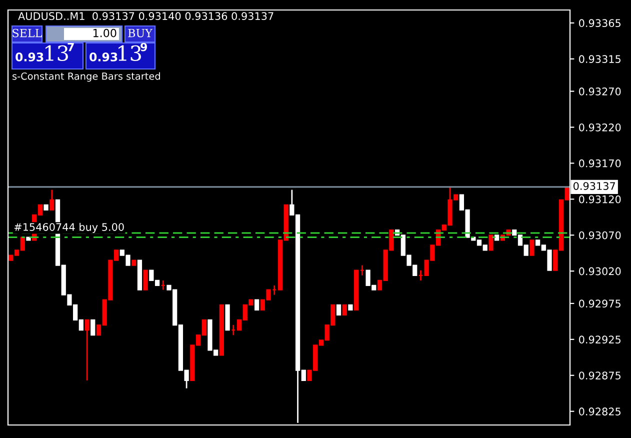 The height and width of the screenshot is (438, 631). I want to click on y-tick-label: 0.92925, so click(599, 340).